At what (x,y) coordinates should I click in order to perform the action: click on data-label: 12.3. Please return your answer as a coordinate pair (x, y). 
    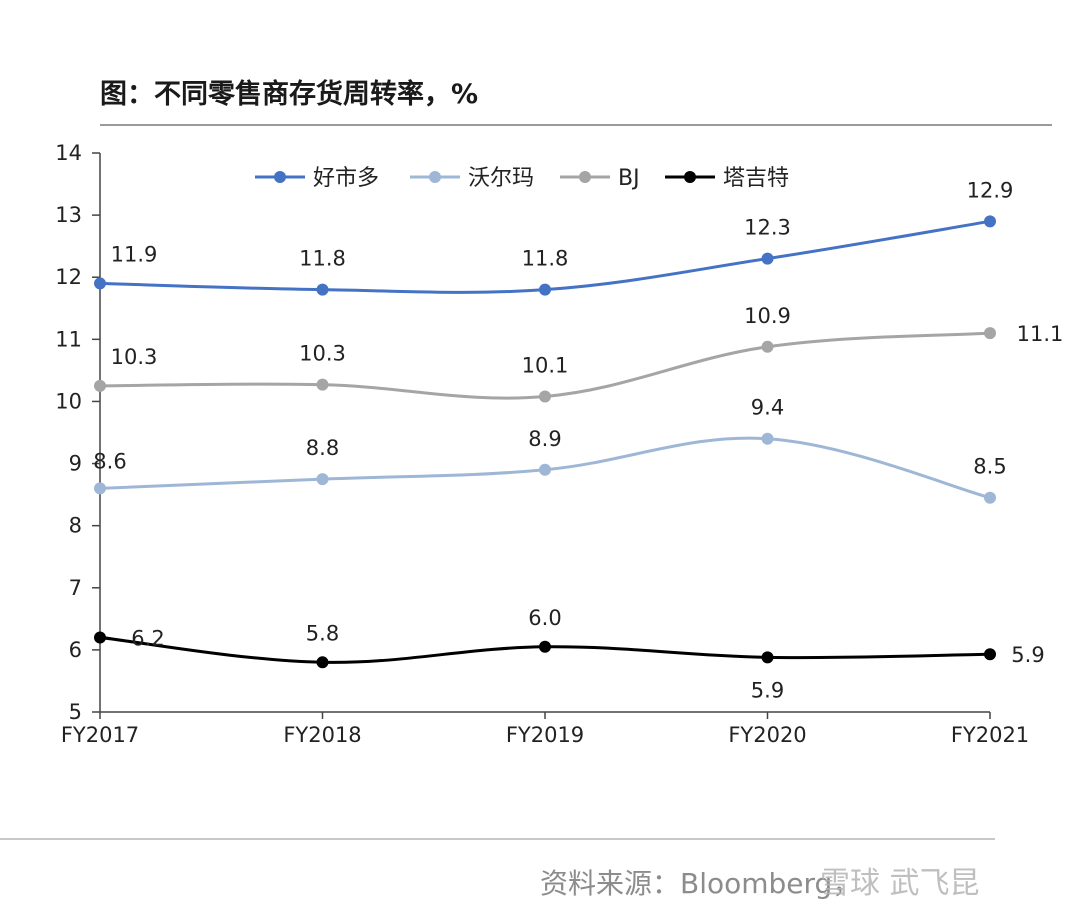
    Looking at the image, I should click on (767, 228).